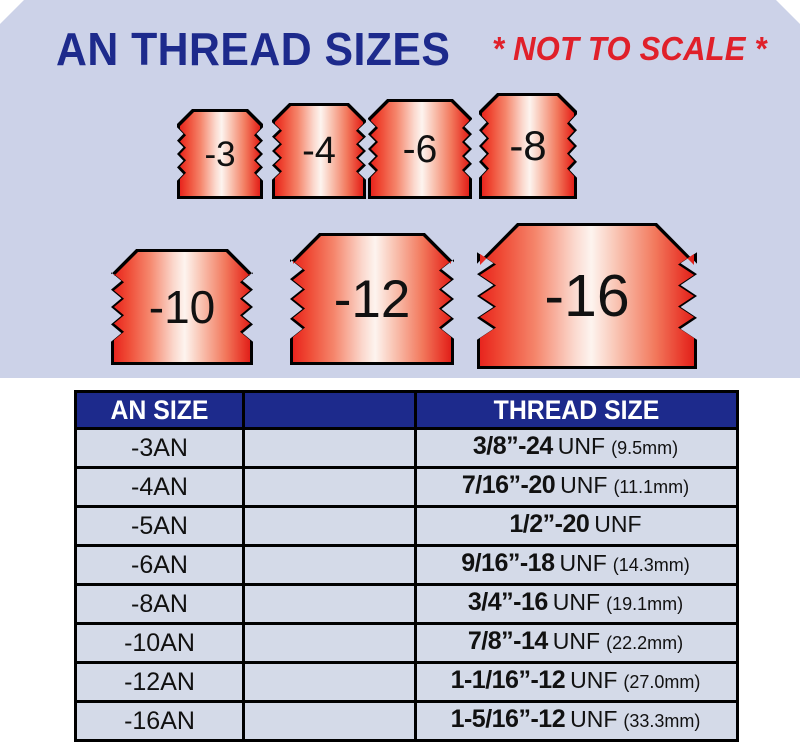 The image size is (800, 756). I want to click on fitting-dash12, so click(372, 299).